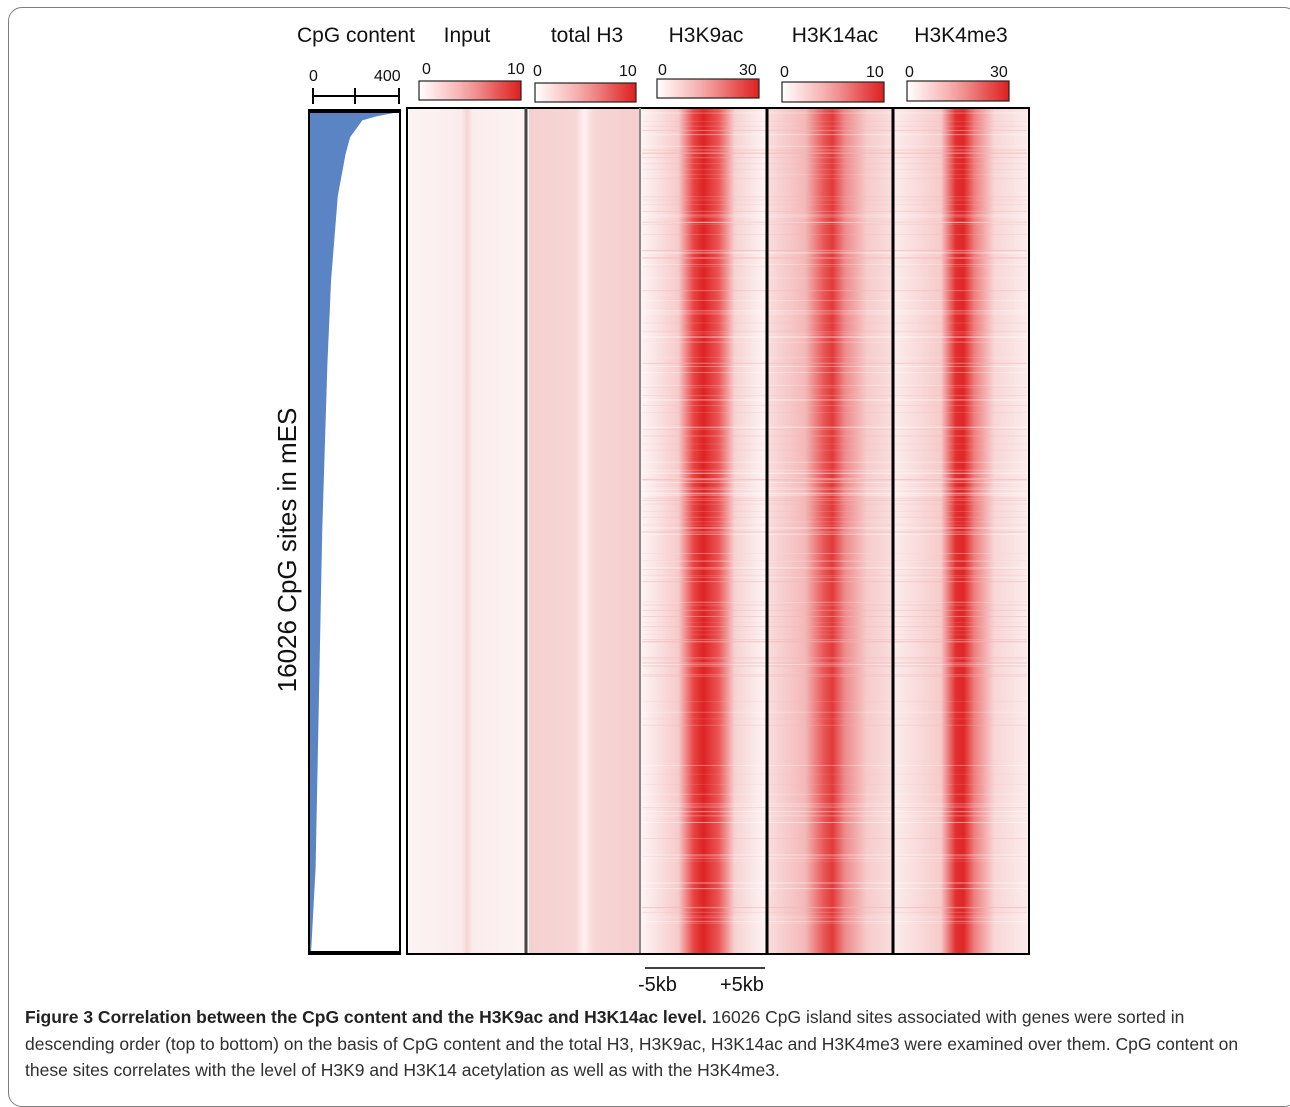 The height and width of the screenshot is (1107, 1290). I want to click on scale-h3k9ac-min: 0, so click(662, 70).